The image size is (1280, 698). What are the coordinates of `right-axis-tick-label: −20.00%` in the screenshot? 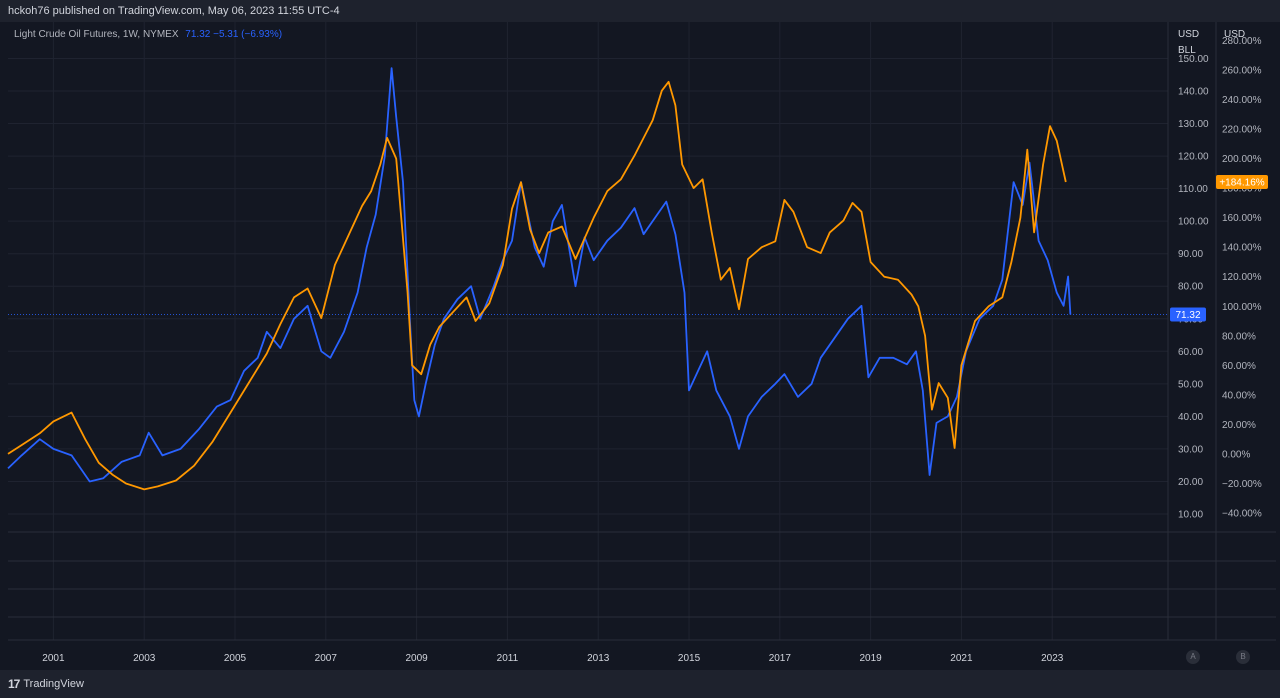 It's located at (1242, 484).